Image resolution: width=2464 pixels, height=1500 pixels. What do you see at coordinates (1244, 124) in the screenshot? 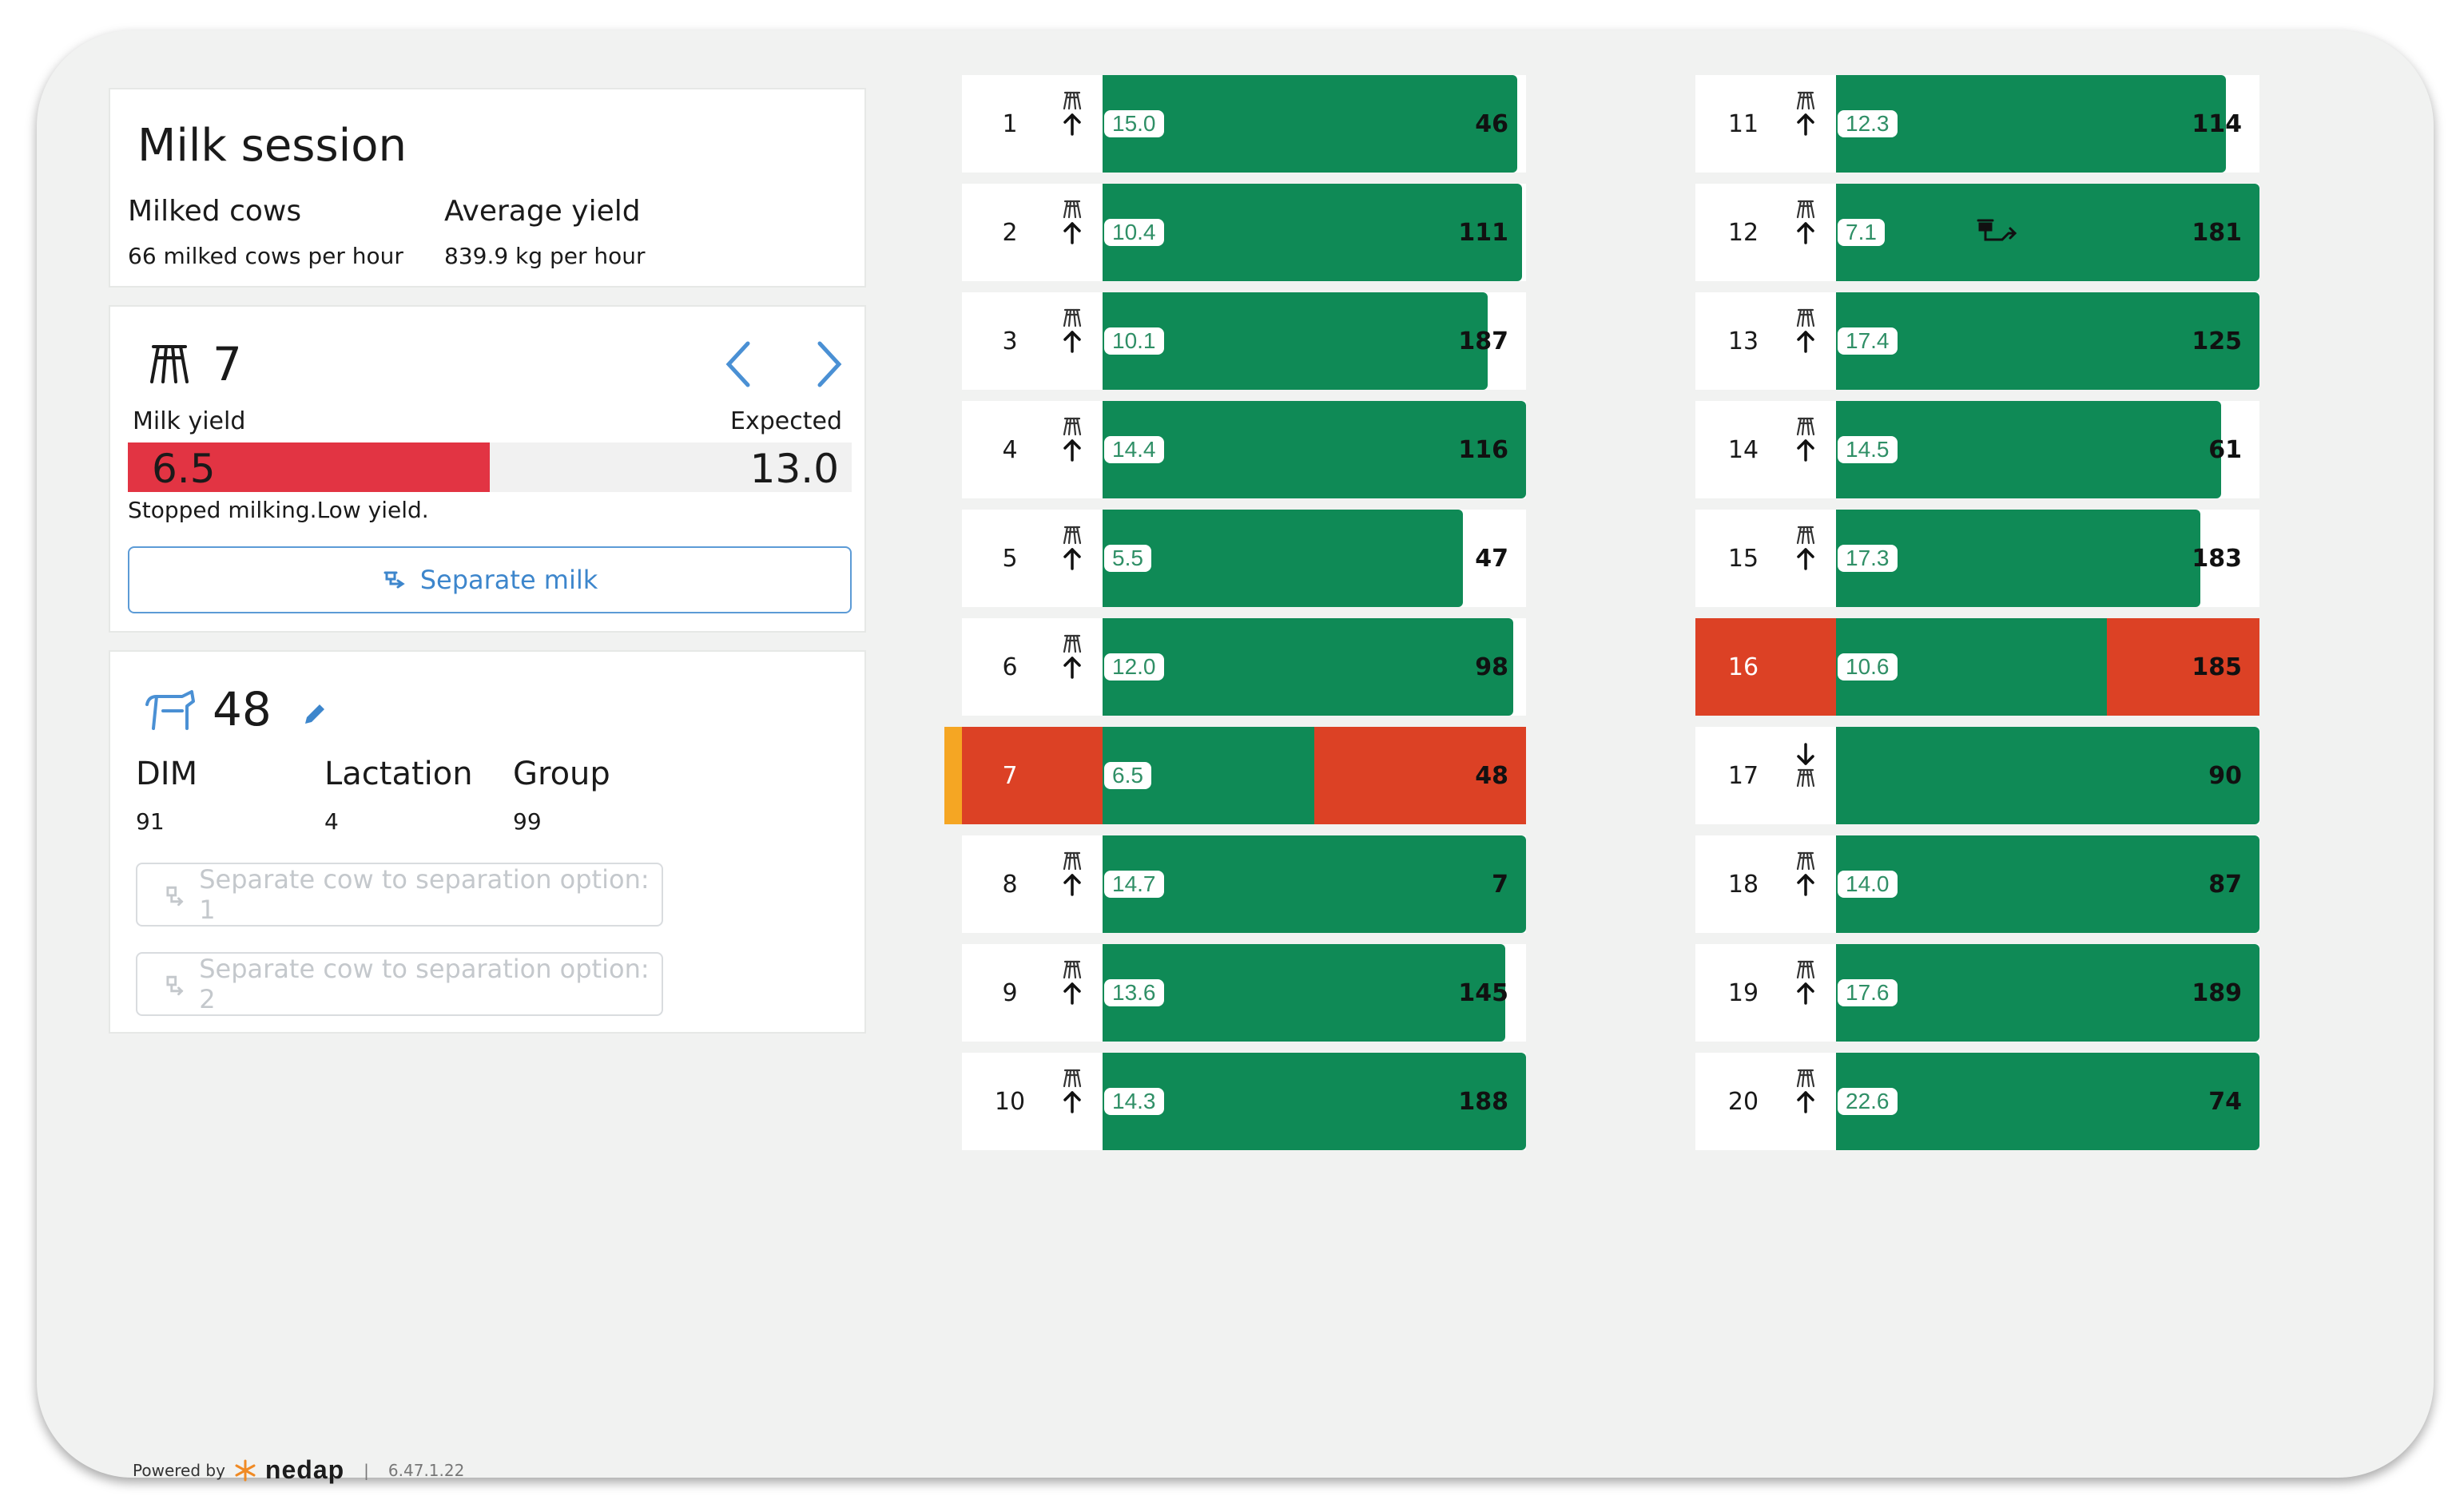
I see `stall-row: 1 15.0 46` at bounding box center [1244, 124].